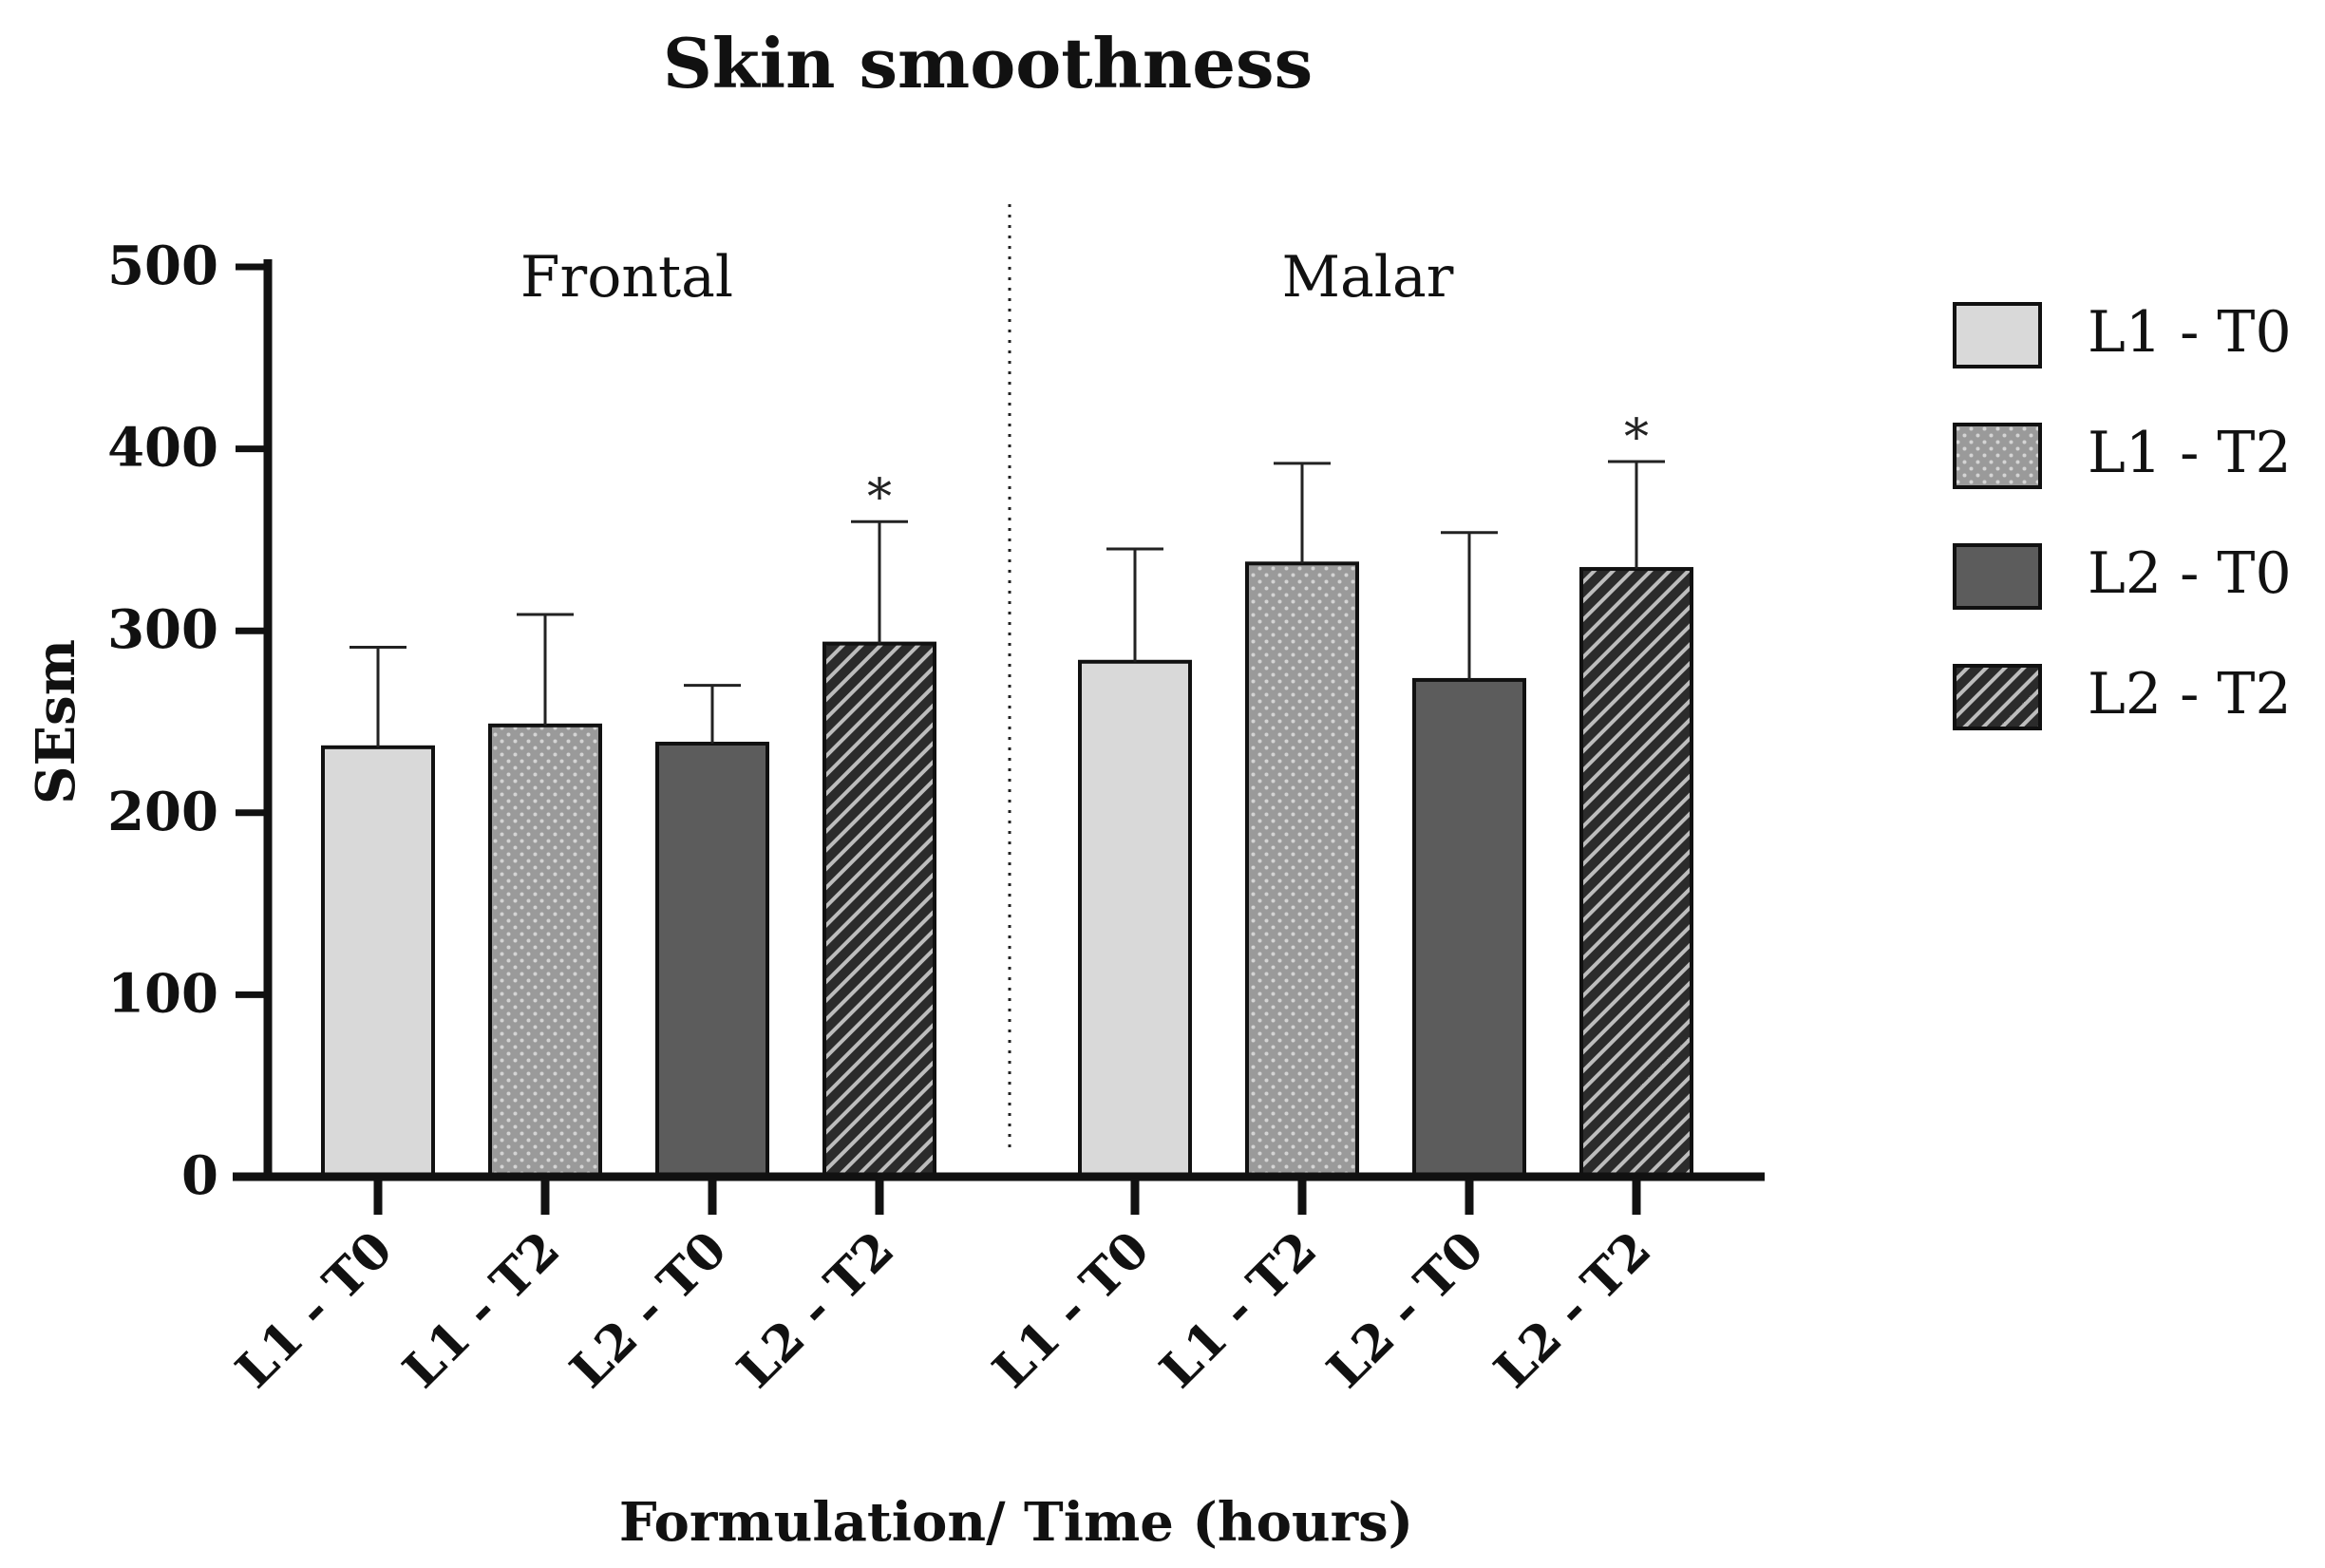 This screenshot has height=1568, width=2325. Describe the element at coordinates (187, 721) in the screenshot. I see `y-axis-ticks: 0 100 200 300 400 500` at that location.